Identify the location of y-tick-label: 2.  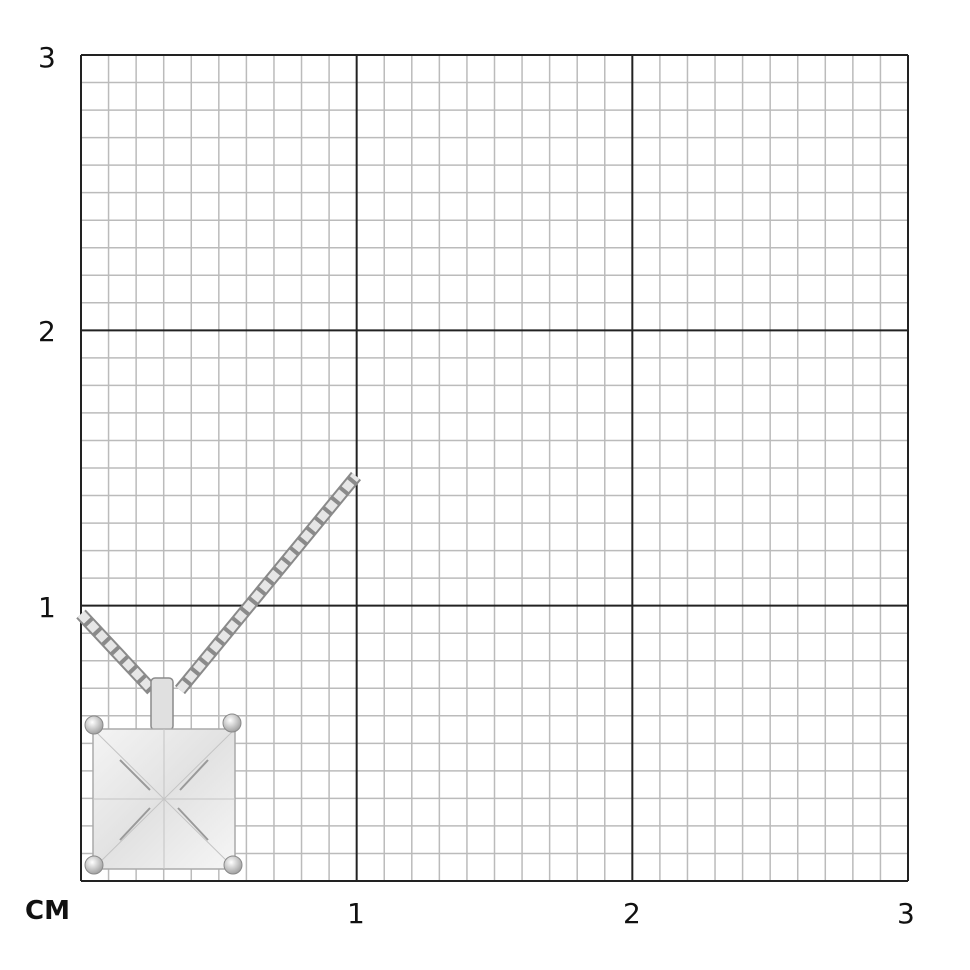
(47, 331).